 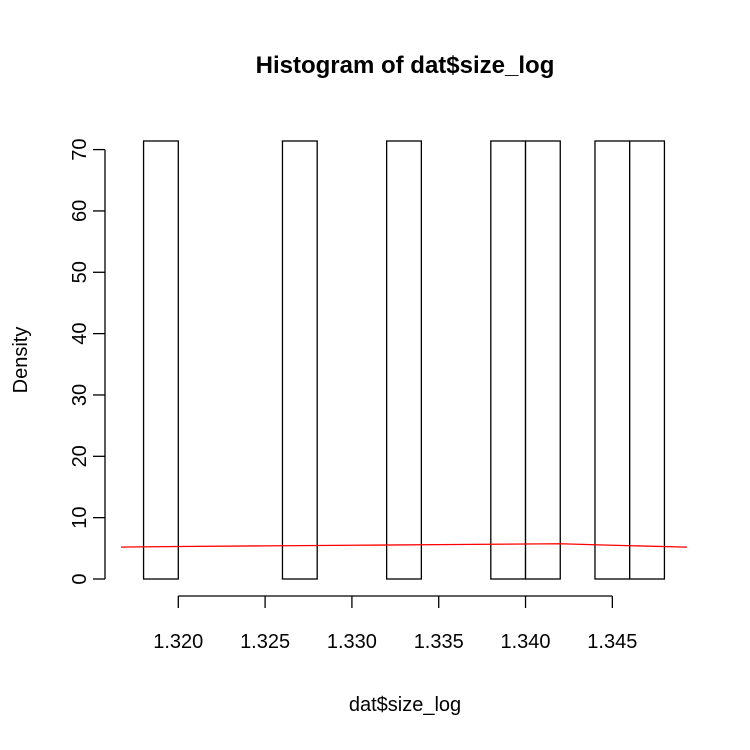 I want to click on y-tick-label: 70, so click(x=80, y=149).